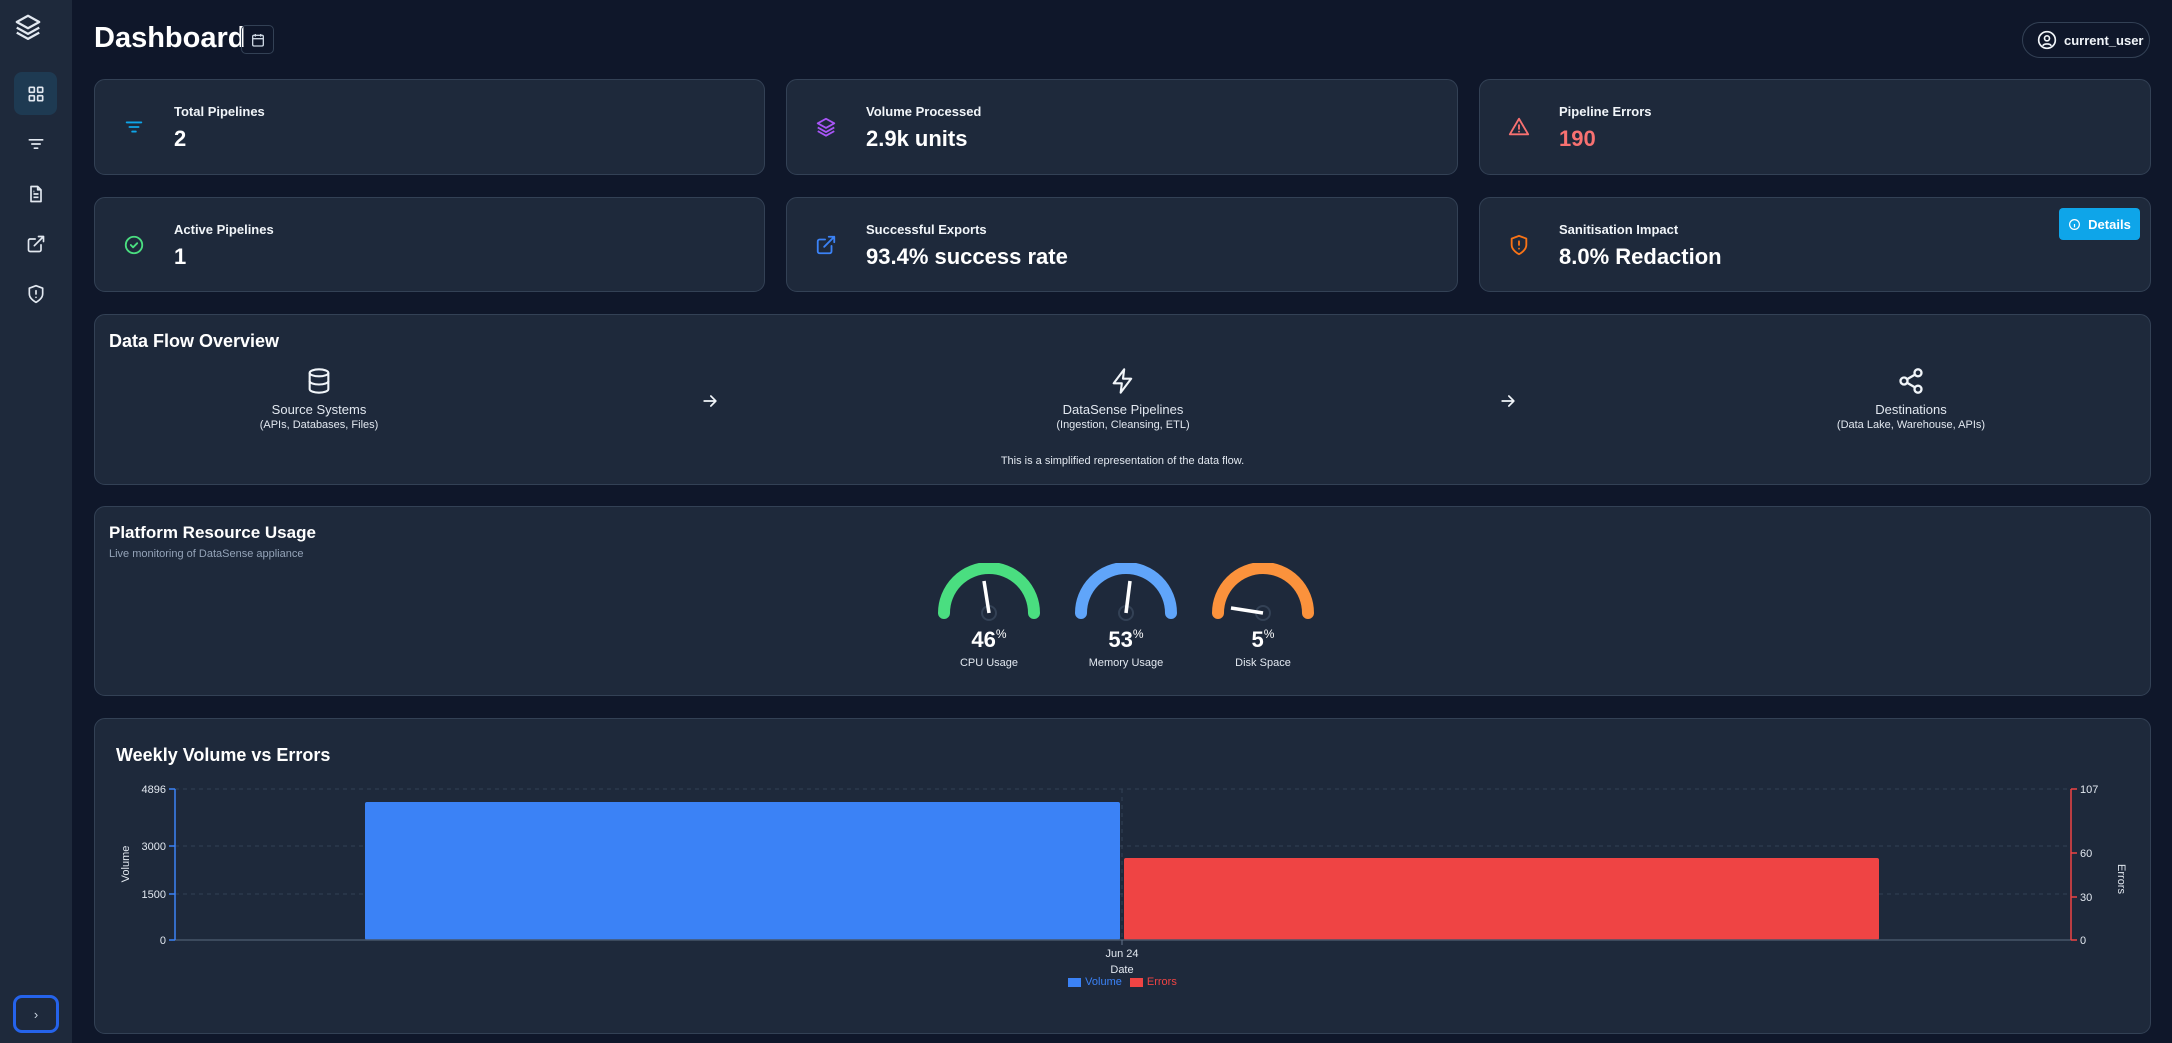 The width and height of the screenshot is (2172, 1043). Describe the element at coordinates (1126, 663) in the screenshot. I see `gauge-label: Memory Usage` at that location.